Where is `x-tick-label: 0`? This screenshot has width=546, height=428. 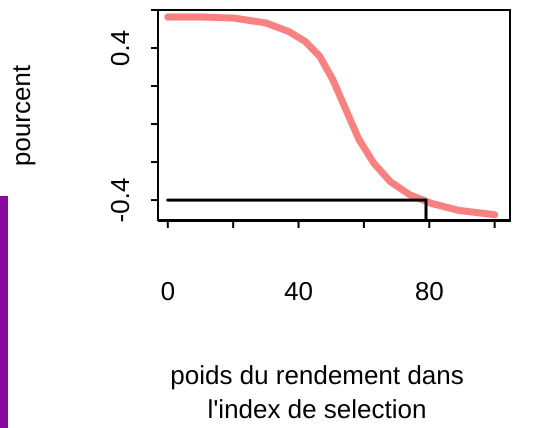
x-tick-label: 0 is located at coordinates (168, 291).